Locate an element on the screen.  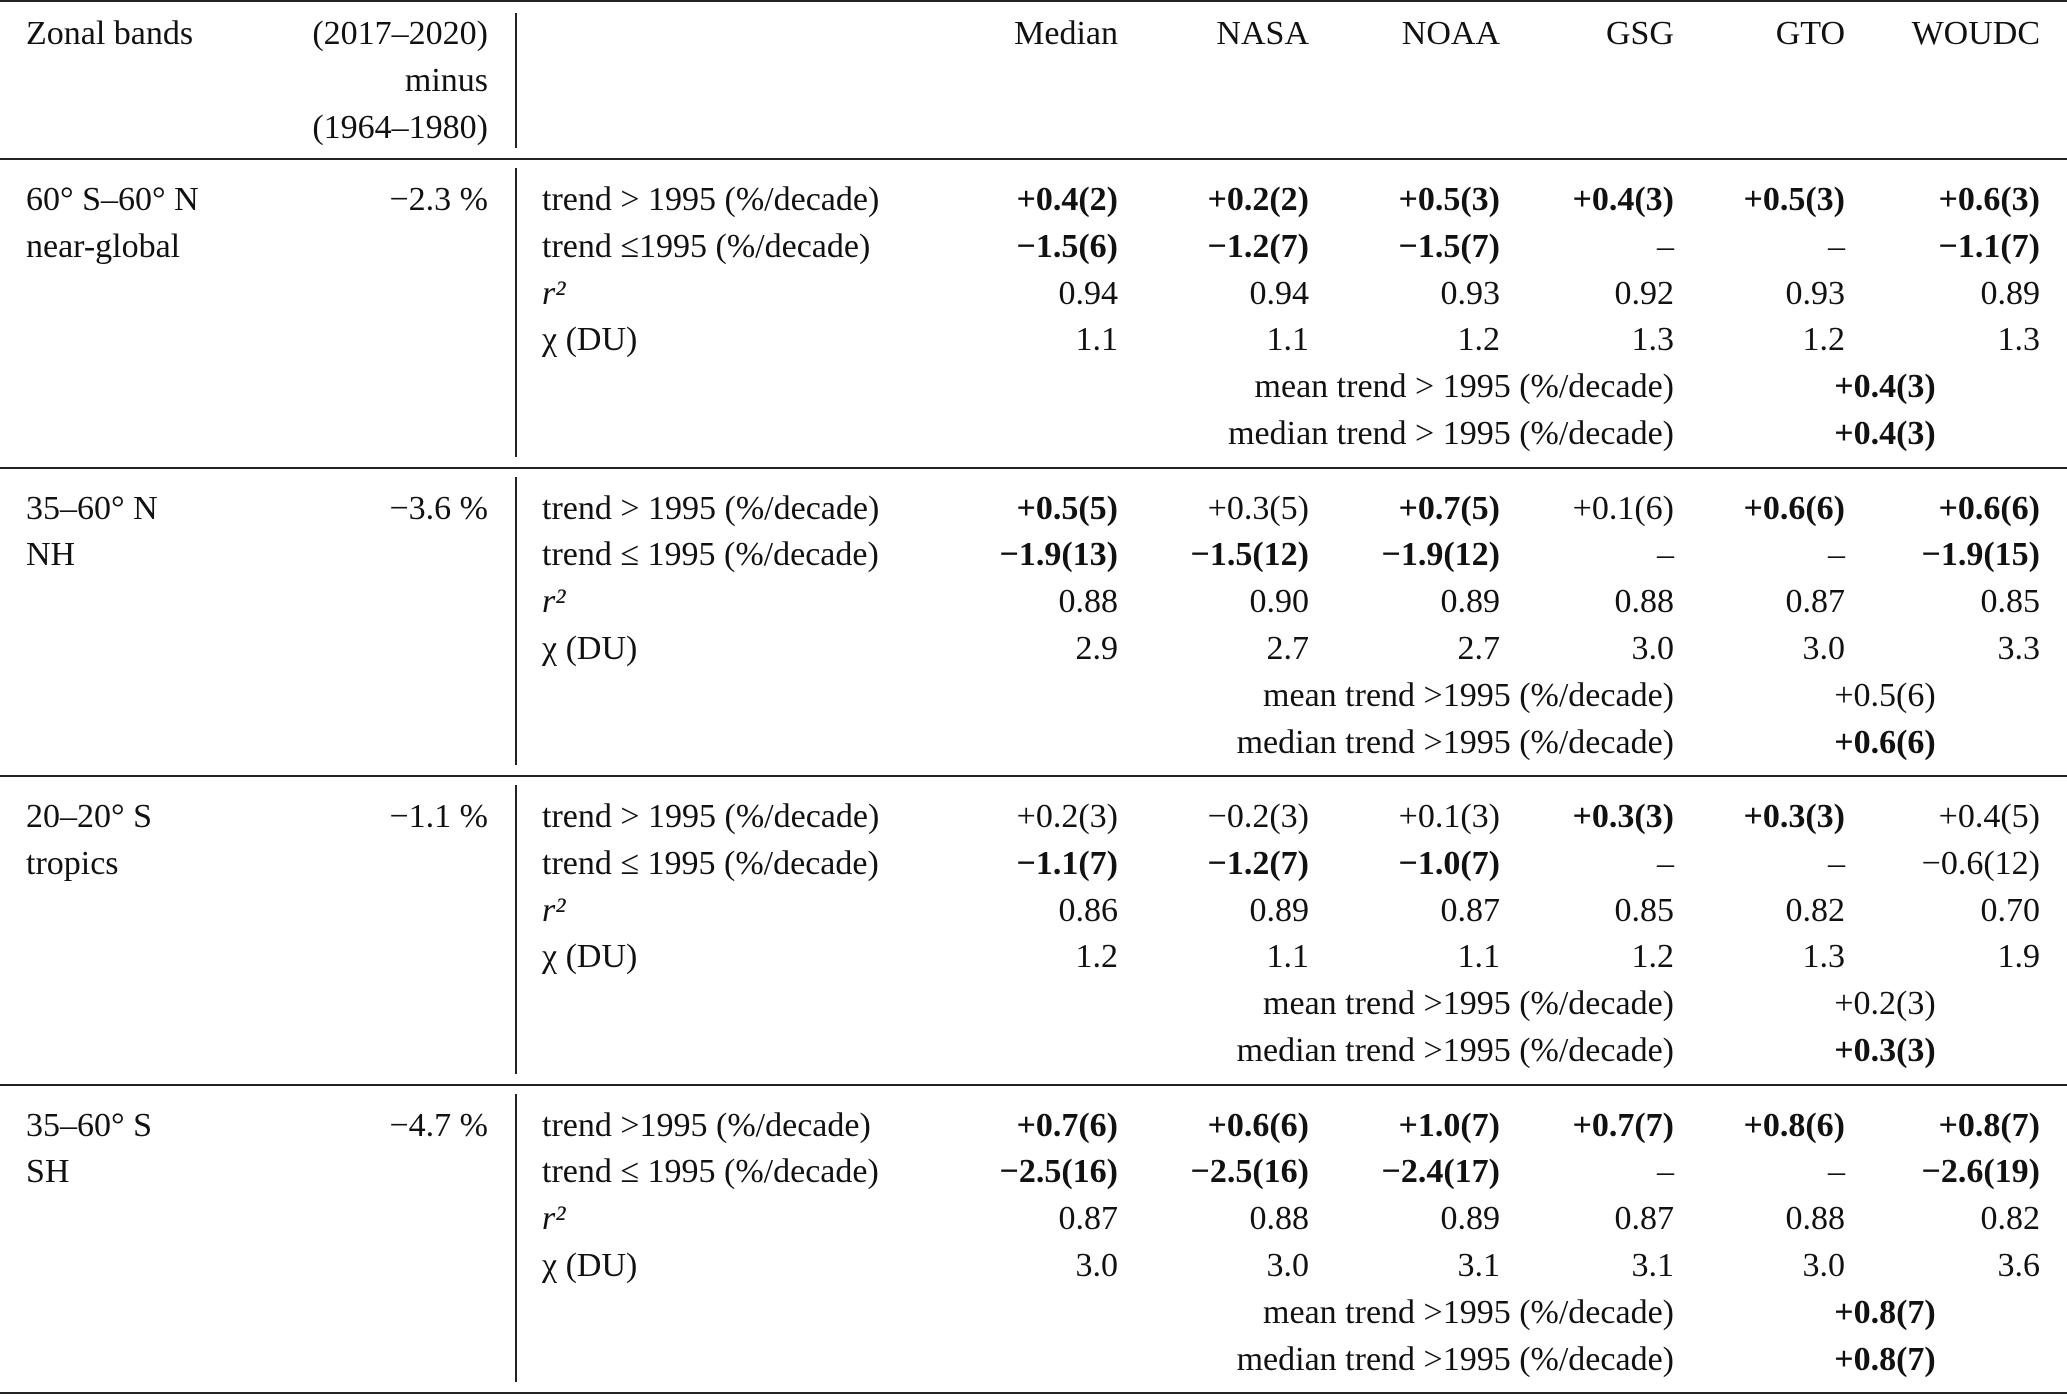
cell-value: −1.0(7) is located at coordinates (1449, 863).